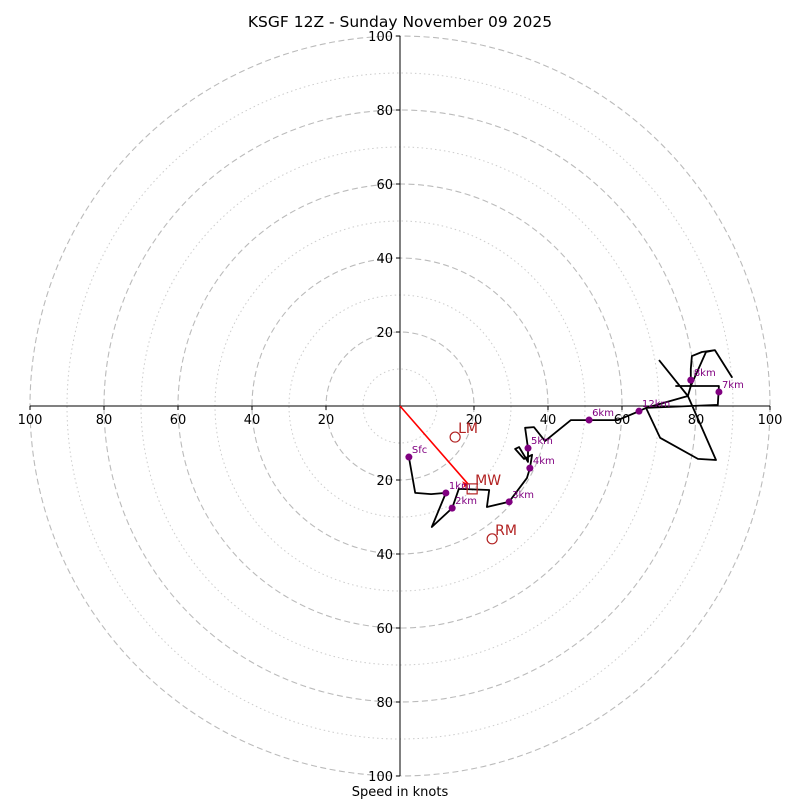 Image resolution: width=800 pixels, height=800 pixels. Describe the element at coordinates (104, 420) in the screenshot. I see `x-tick-label: 80` at that location.